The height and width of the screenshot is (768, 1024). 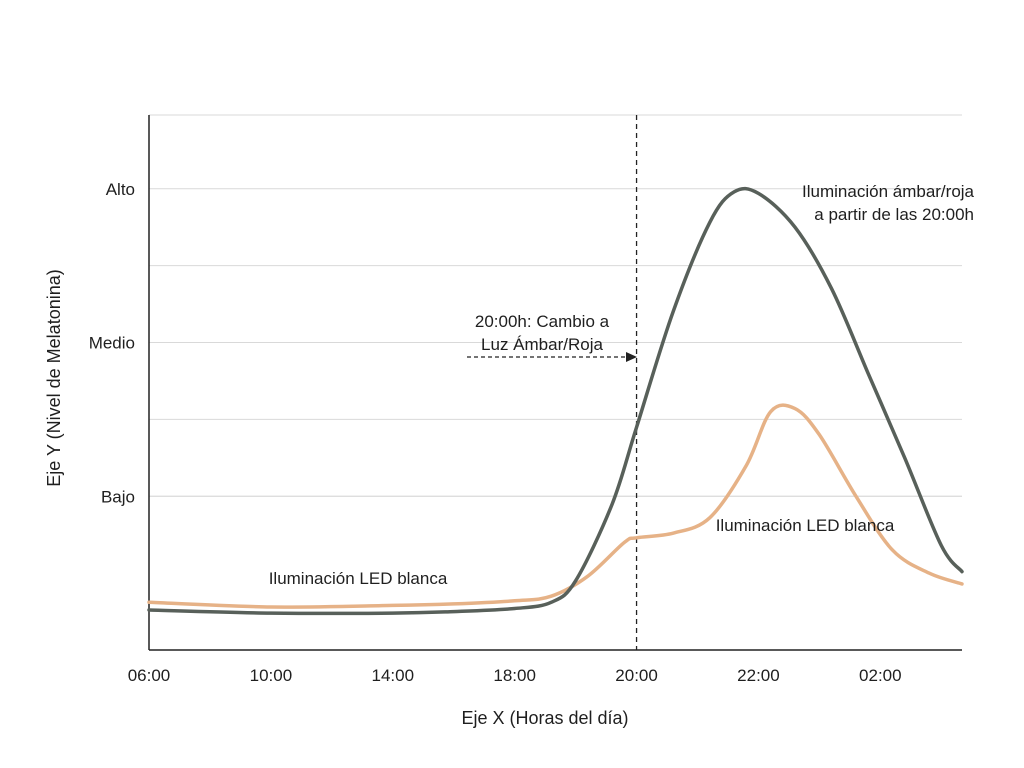 I want to click on series-label-led-left: Iluminación LED blanca, so click(x=358, y=578).